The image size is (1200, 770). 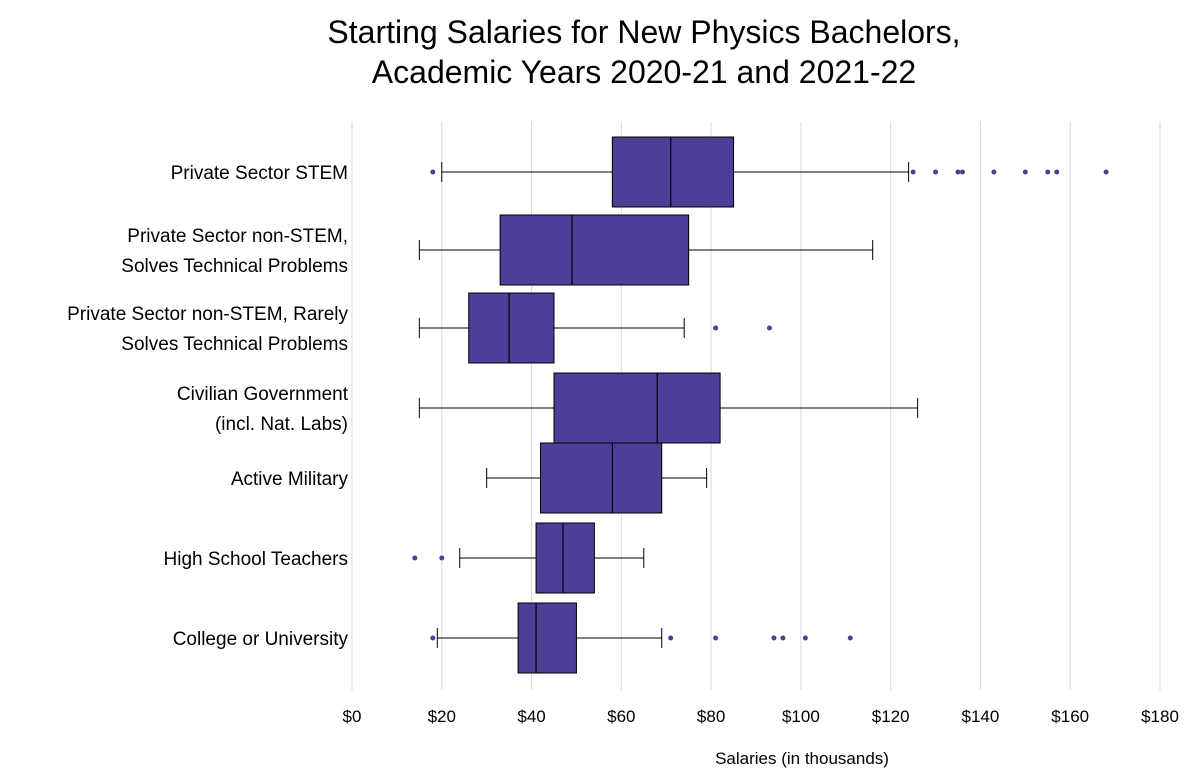 I want to click on x-tick-label: $40, so click(x=531, y=716).